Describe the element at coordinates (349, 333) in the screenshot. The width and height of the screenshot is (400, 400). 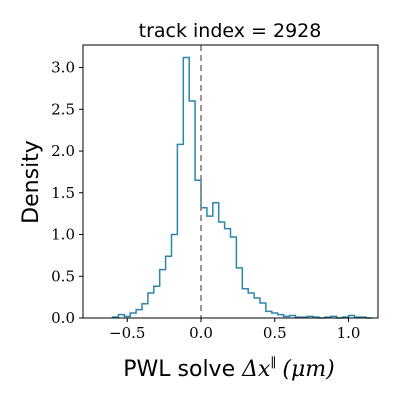
I see `x-tick-label: 1.0` at that location.